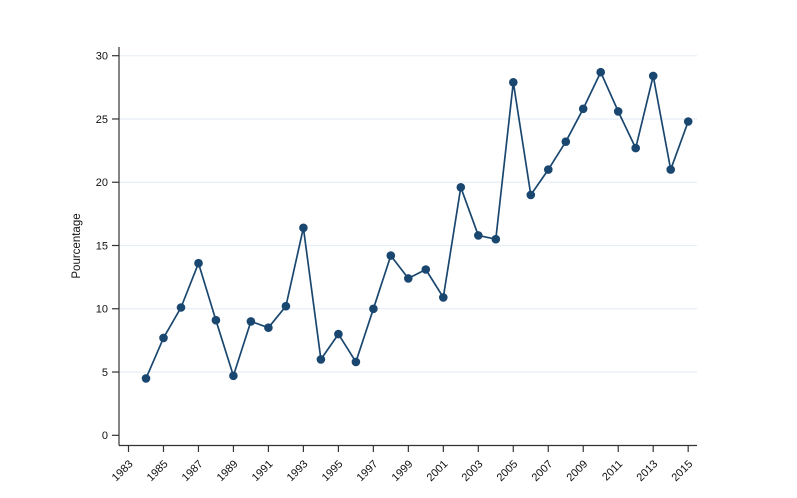 The image size is (797, 498). I want to click on x-tick-label: 2007, so click(543, 471).